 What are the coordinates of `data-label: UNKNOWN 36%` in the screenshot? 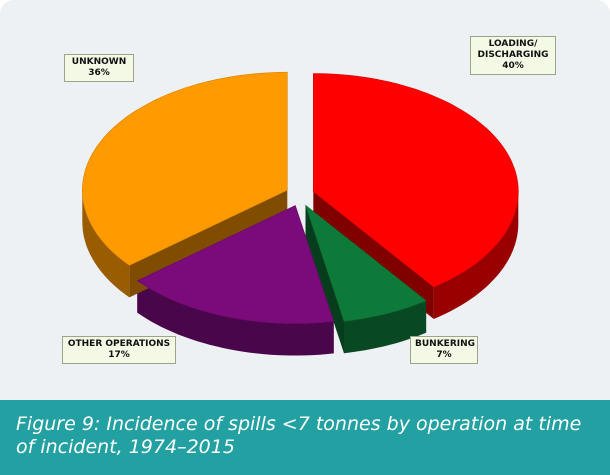 It's located at (99, 68).